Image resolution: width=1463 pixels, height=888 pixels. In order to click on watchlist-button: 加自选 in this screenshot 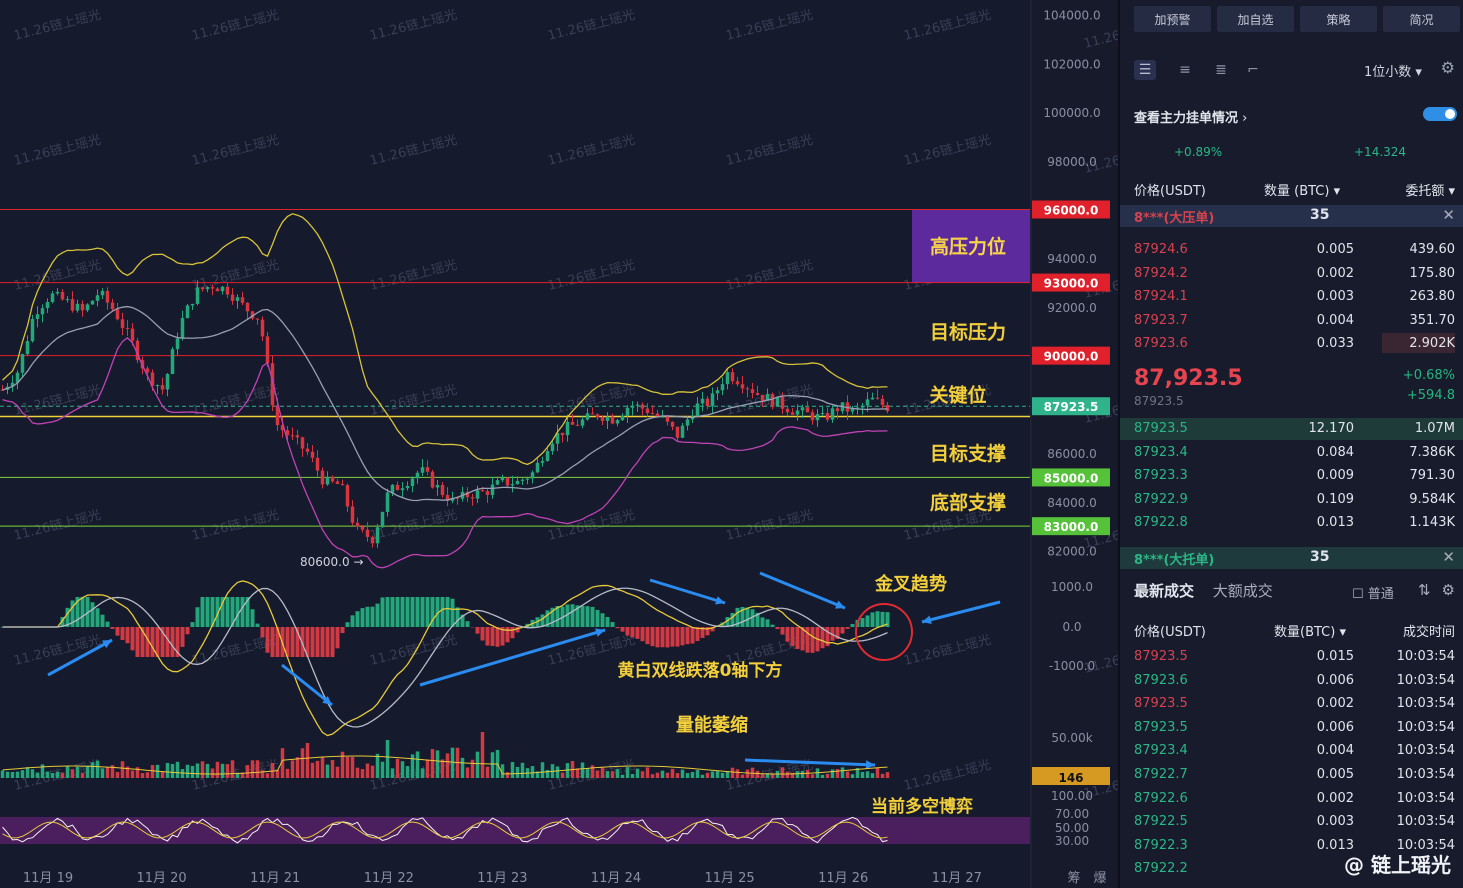, I will do `click(1255, 19)`.